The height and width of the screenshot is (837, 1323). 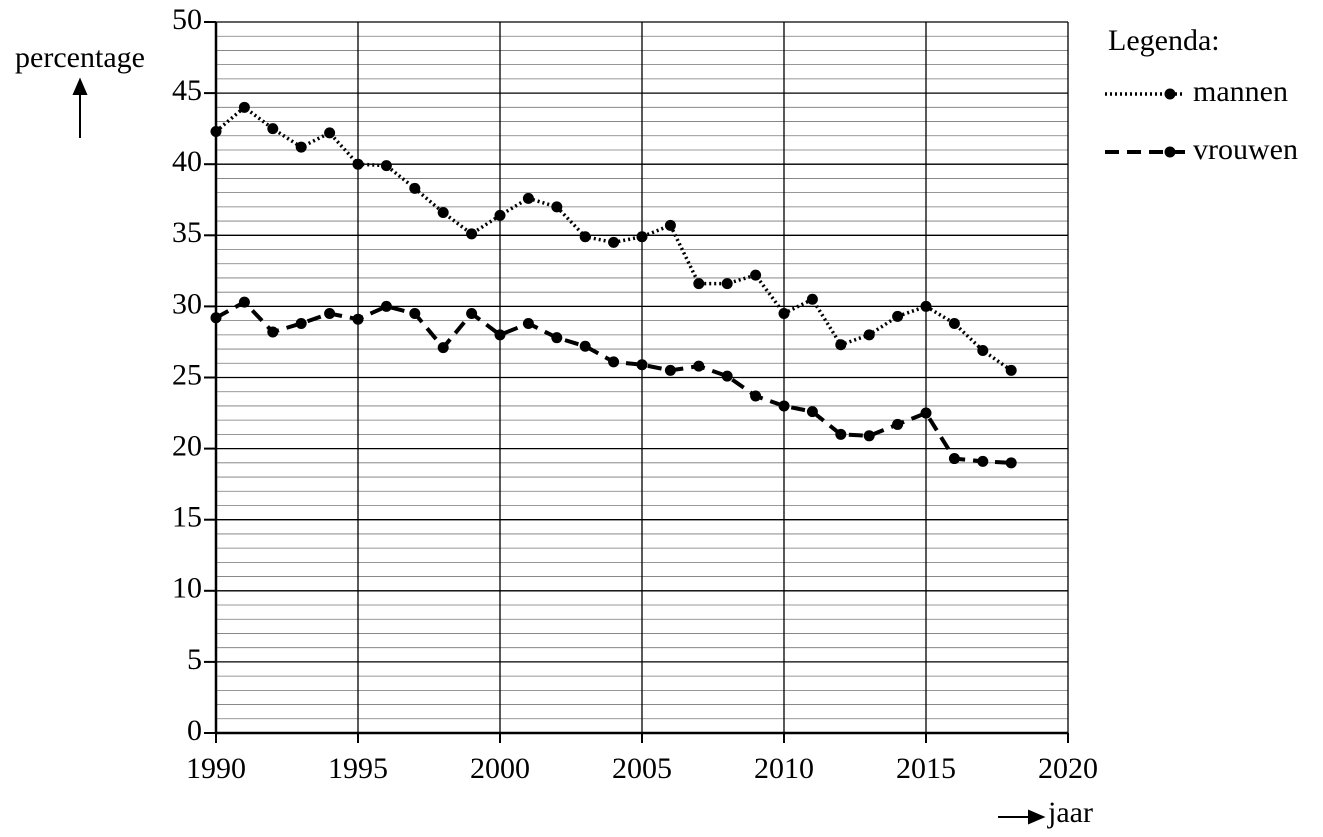 I want to click on legend-label: mannen, so click(x=1240, y=91).